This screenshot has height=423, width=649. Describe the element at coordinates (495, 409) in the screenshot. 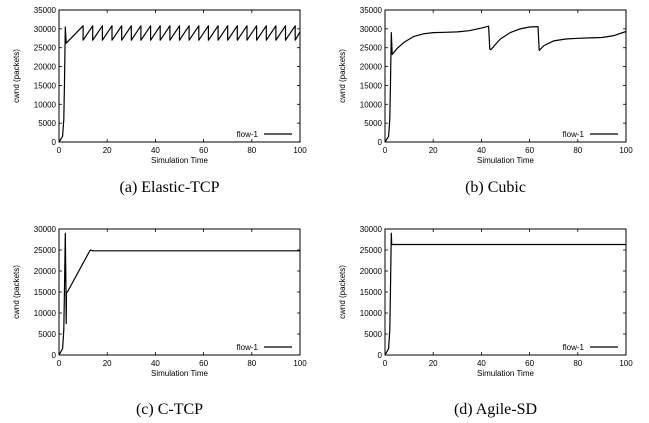

I see `chart-caption: (d) Agile-SD` at that location.